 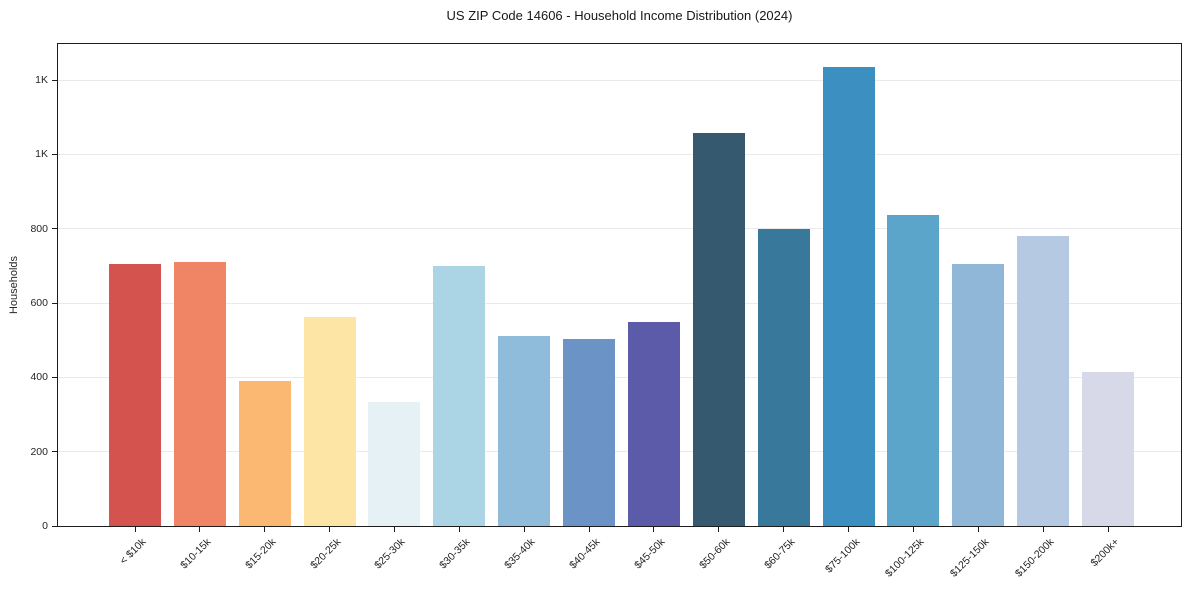 What do you see at coordinates (1035, 558) in the screenshot?
I see `x-tick-label: $150-200k` at bounding box center [1035, 558].